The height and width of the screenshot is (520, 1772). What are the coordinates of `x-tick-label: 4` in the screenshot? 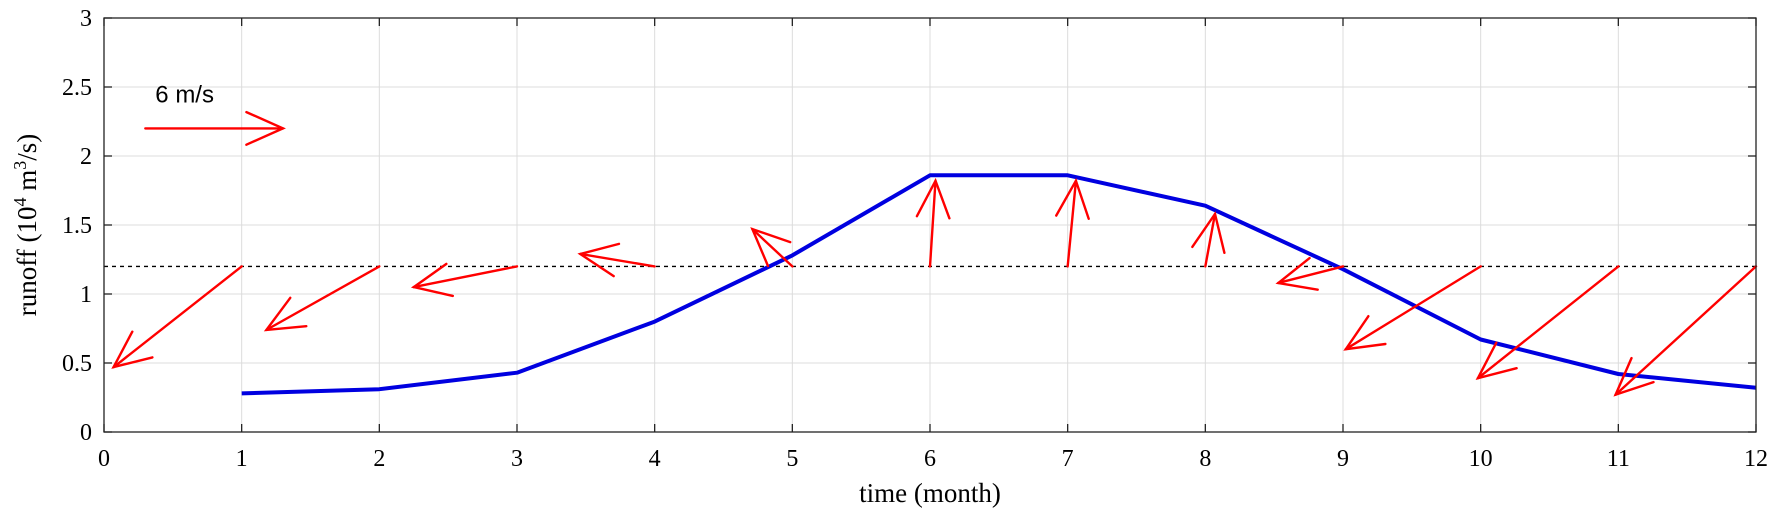 It's located at (655, 459).